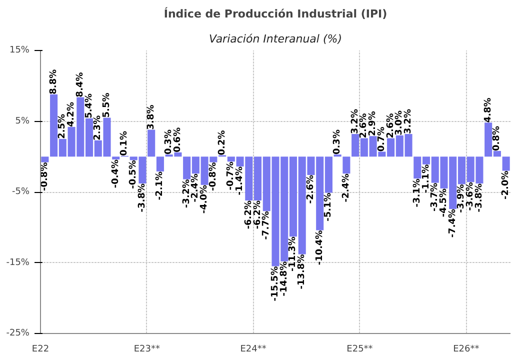  What do you see at coordinates (177, 139) in the screenshot?
I see `data-label: 0.6%` at bounding box center [177, 139].